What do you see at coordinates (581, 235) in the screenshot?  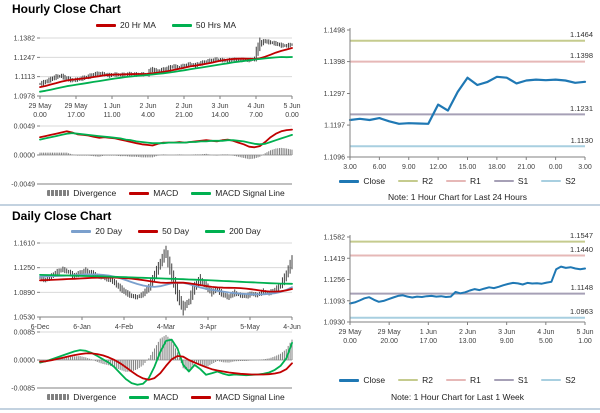 I see `svg-text: 1.1547` at bounding box center [581, 235].